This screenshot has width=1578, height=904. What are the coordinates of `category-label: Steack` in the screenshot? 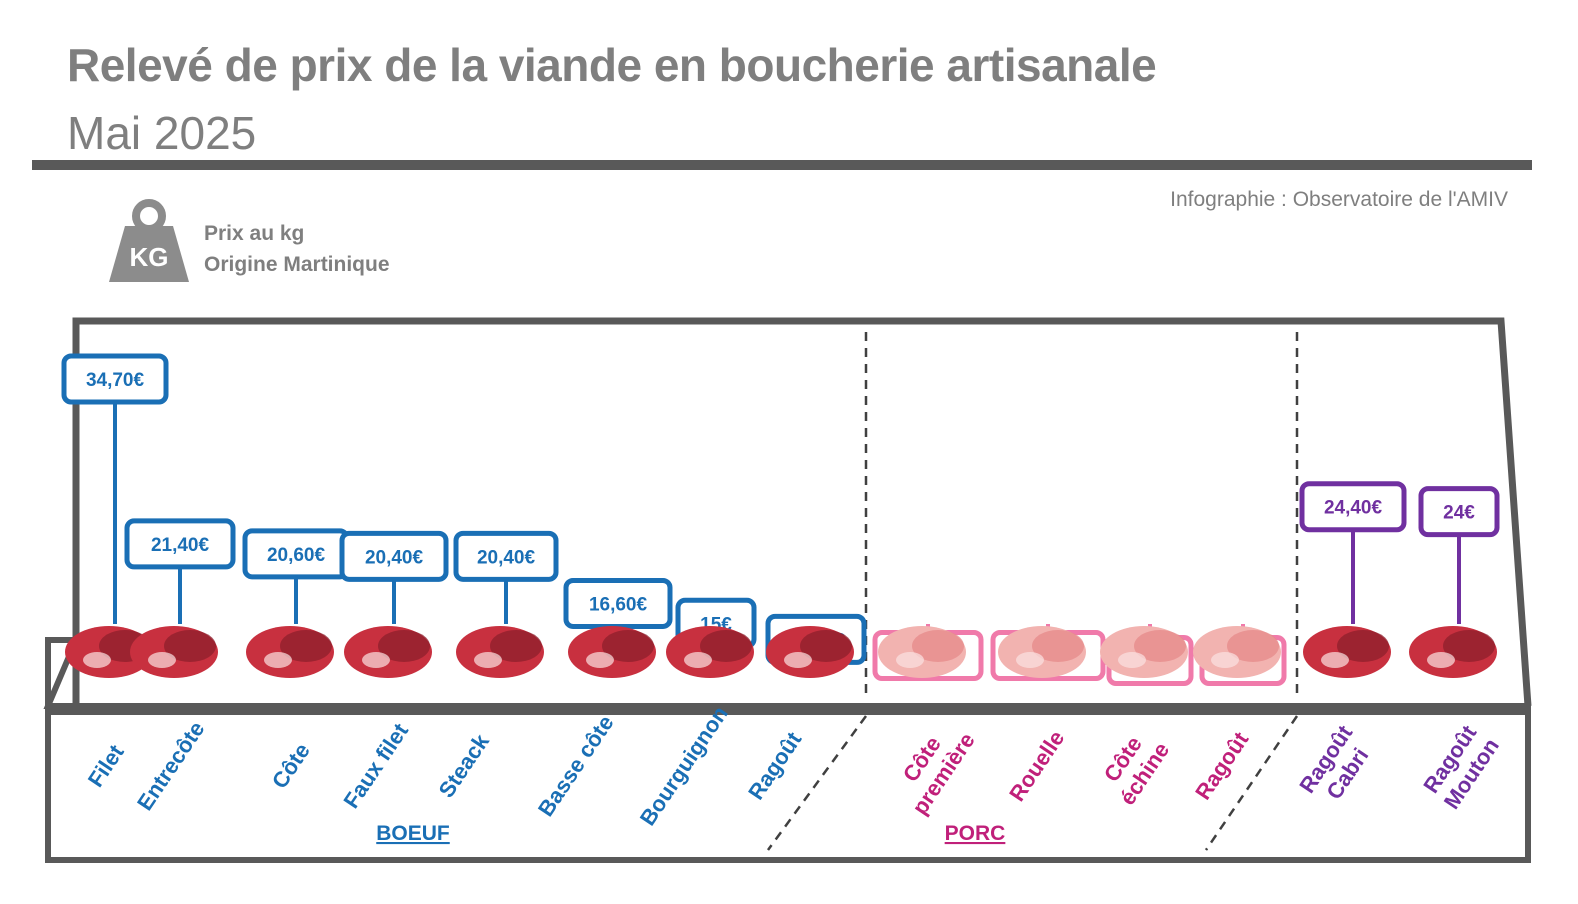 It's located at (464, 765).